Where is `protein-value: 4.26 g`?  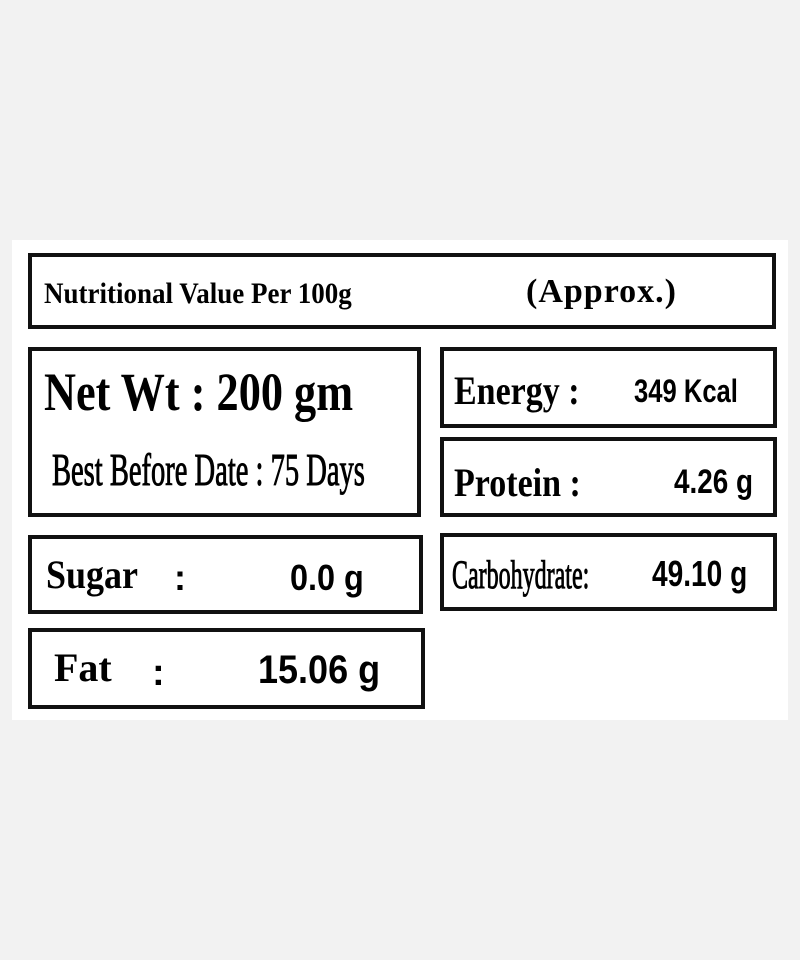 protein-value: 4.26 g is located at coordinates (714, 482).